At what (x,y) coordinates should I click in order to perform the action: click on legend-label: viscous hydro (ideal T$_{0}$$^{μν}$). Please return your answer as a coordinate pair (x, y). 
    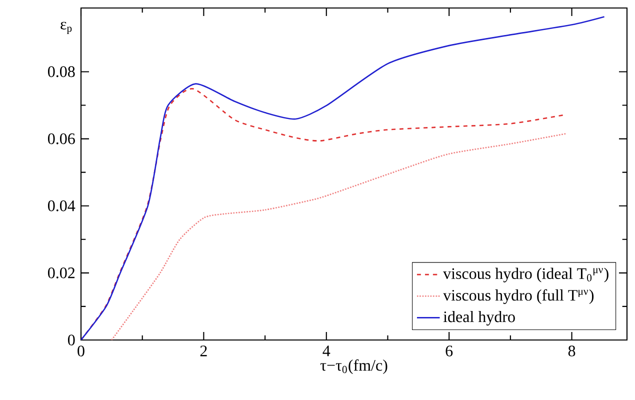
    Looking at the image, I should click on (525, 275).